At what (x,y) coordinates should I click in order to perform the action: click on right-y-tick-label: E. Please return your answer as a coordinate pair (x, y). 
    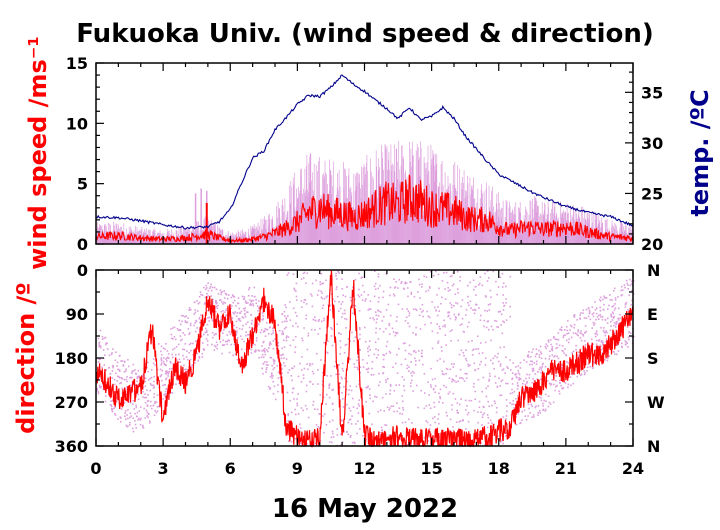
    Looking at the image, I should click on (652, 314).